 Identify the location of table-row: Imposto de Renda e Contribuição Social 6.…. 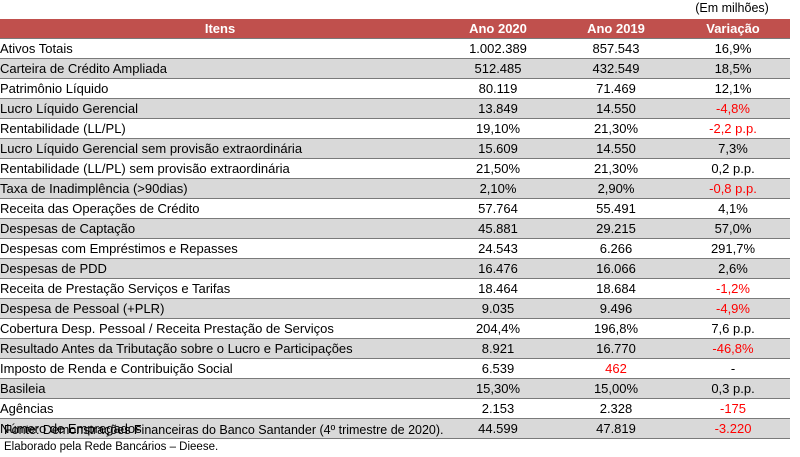
(395, 368).